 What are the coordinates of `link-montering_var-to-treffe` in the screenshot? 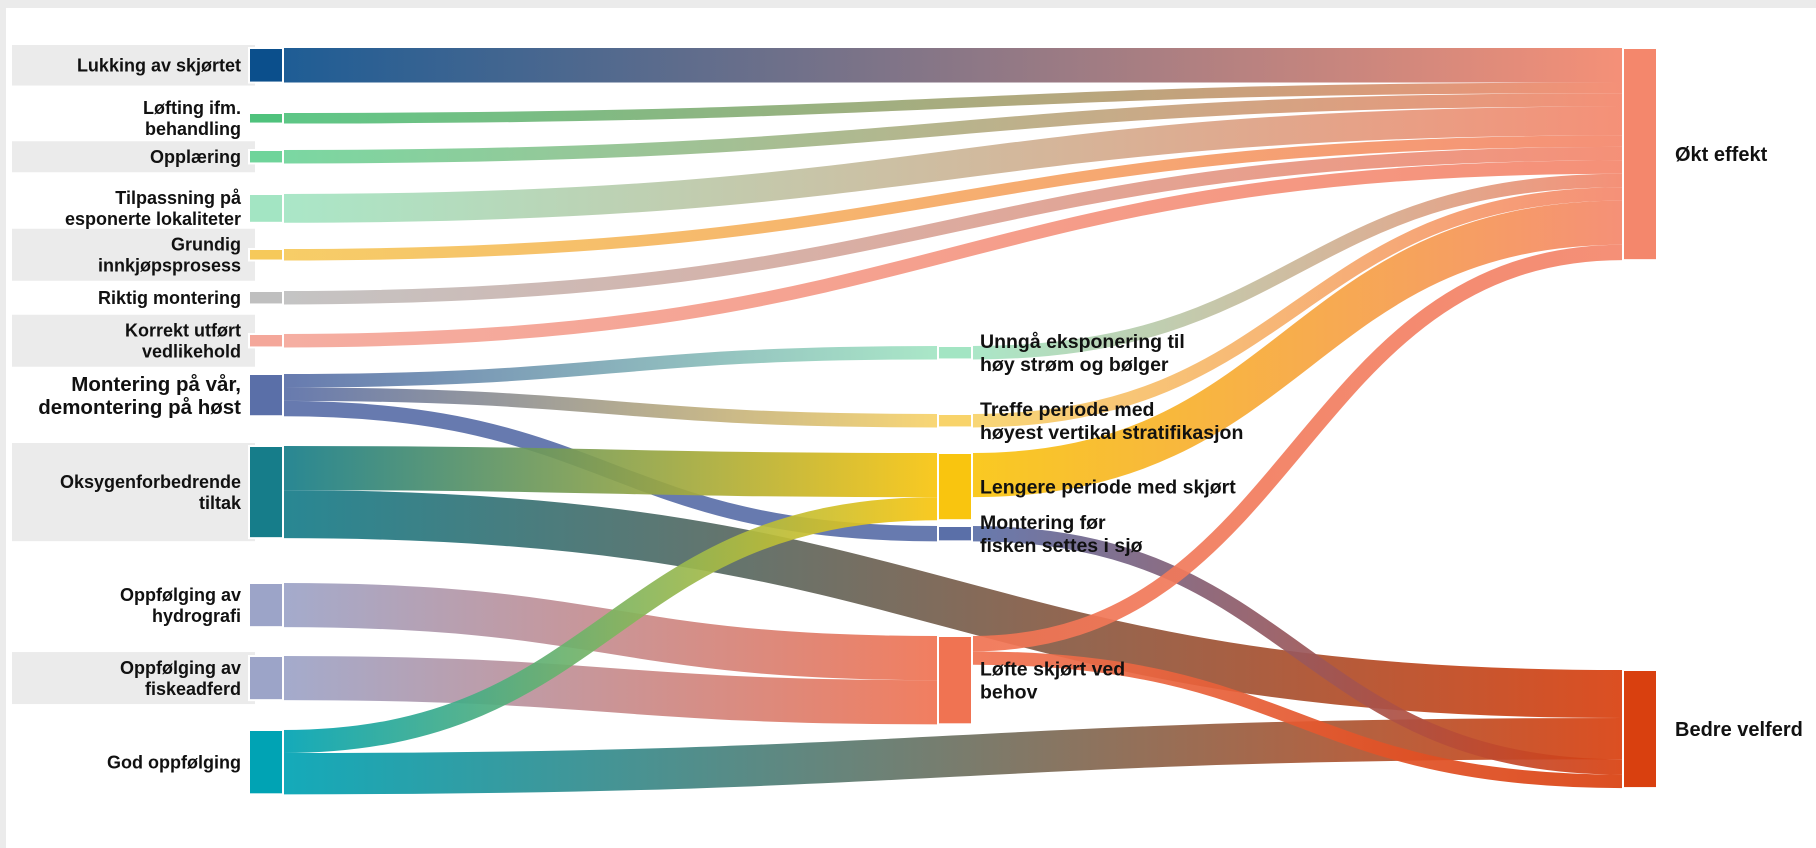 It's located at (610, 407).